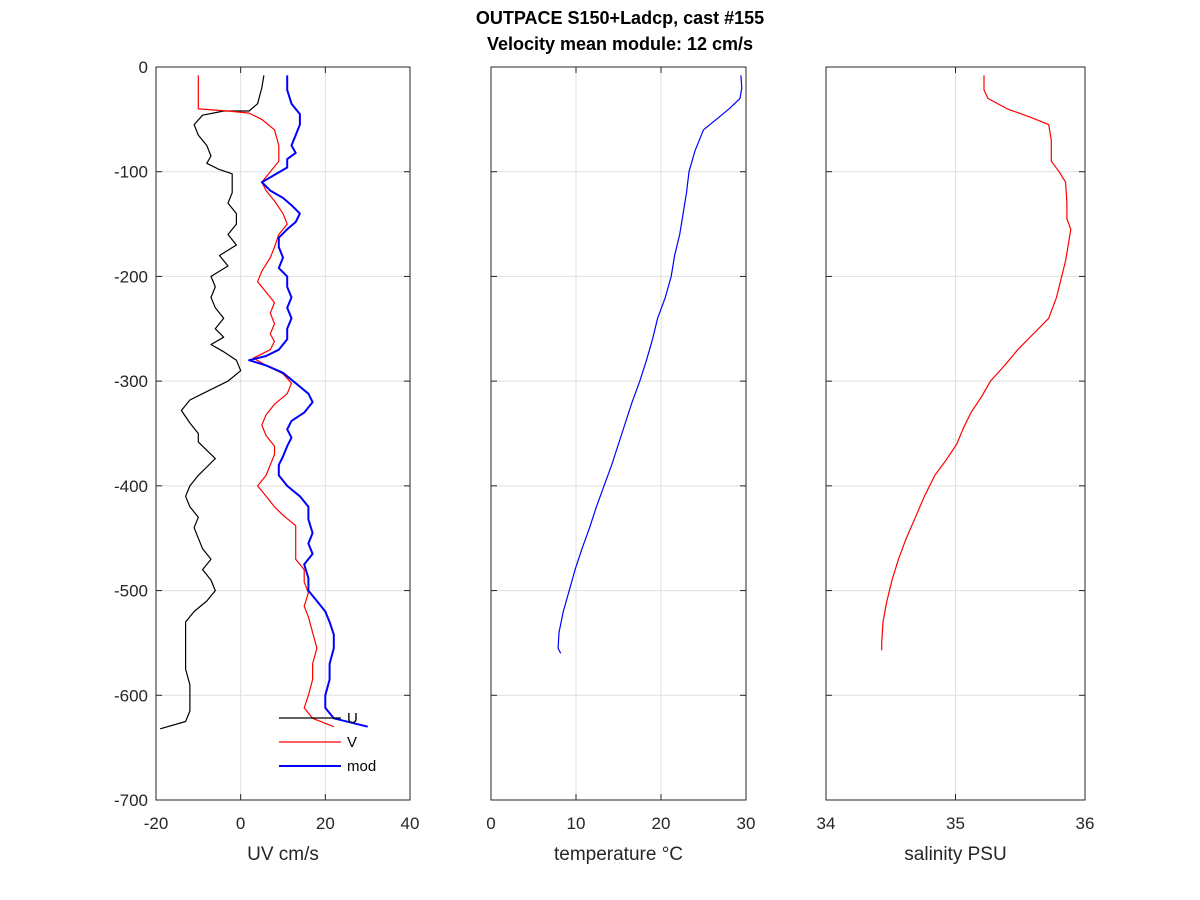 This screenshot has width=1200, height=900. I want to click on chart-title-line2: Velocity mean module: 12 cm/s, so click(620, 44).